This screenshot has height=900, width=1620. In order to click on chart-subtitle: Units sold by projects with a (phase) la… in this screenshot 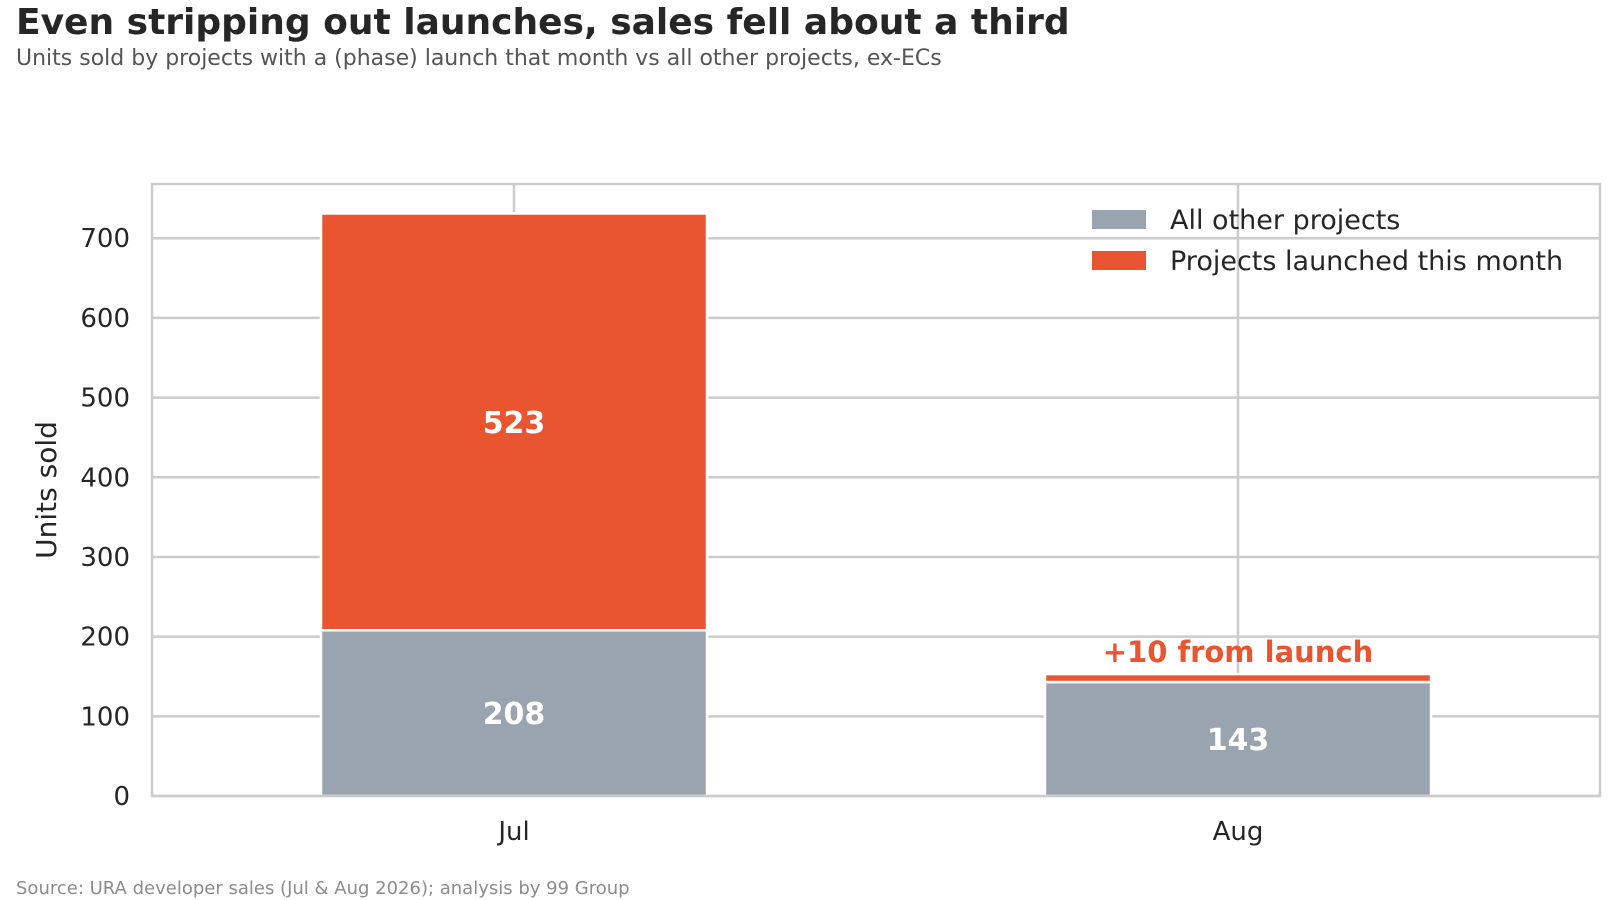, I will do `click(479, 58)`.